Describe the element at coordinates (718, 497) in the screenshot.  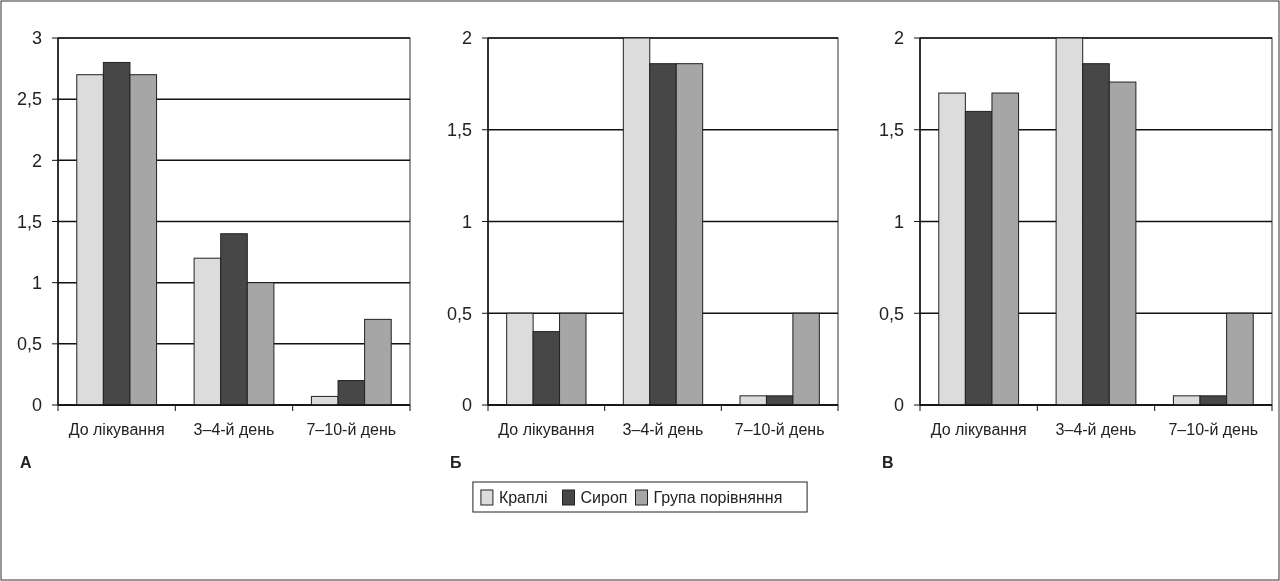
I see `legend-label: Група порівняння` at that location.